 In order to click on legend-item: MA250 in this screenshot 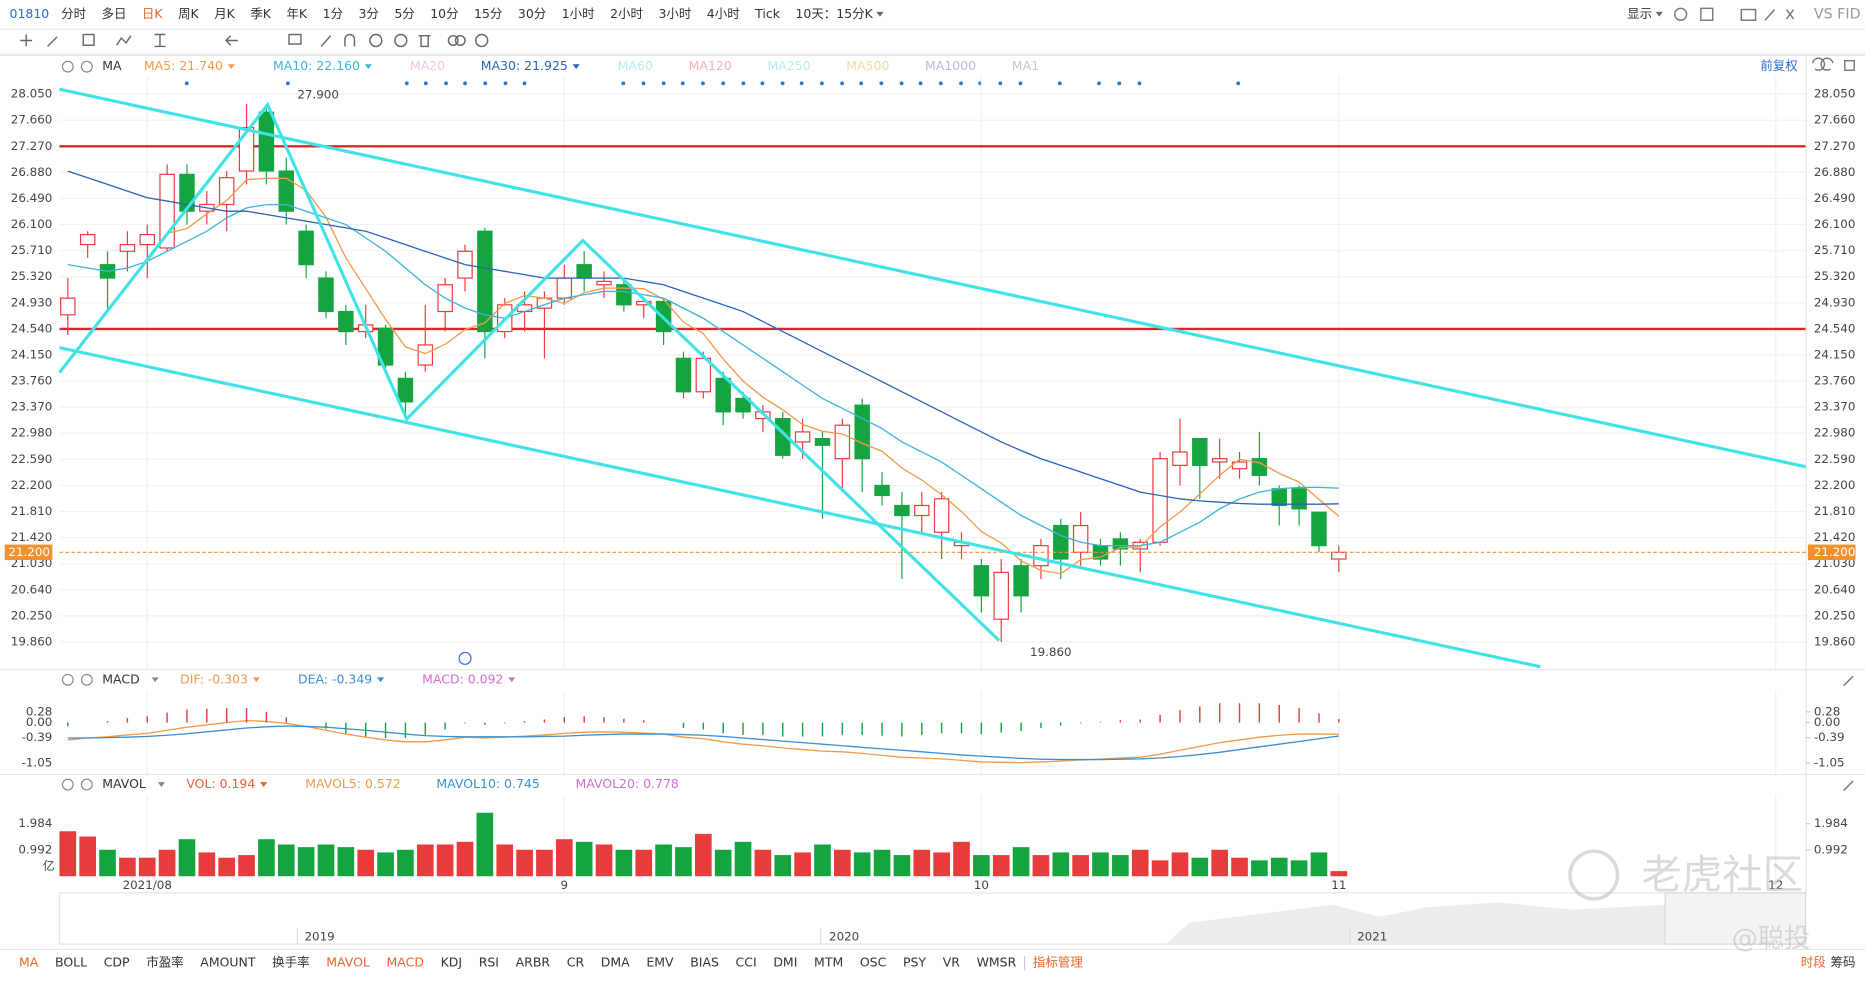, I will do `click(788, 65)`.